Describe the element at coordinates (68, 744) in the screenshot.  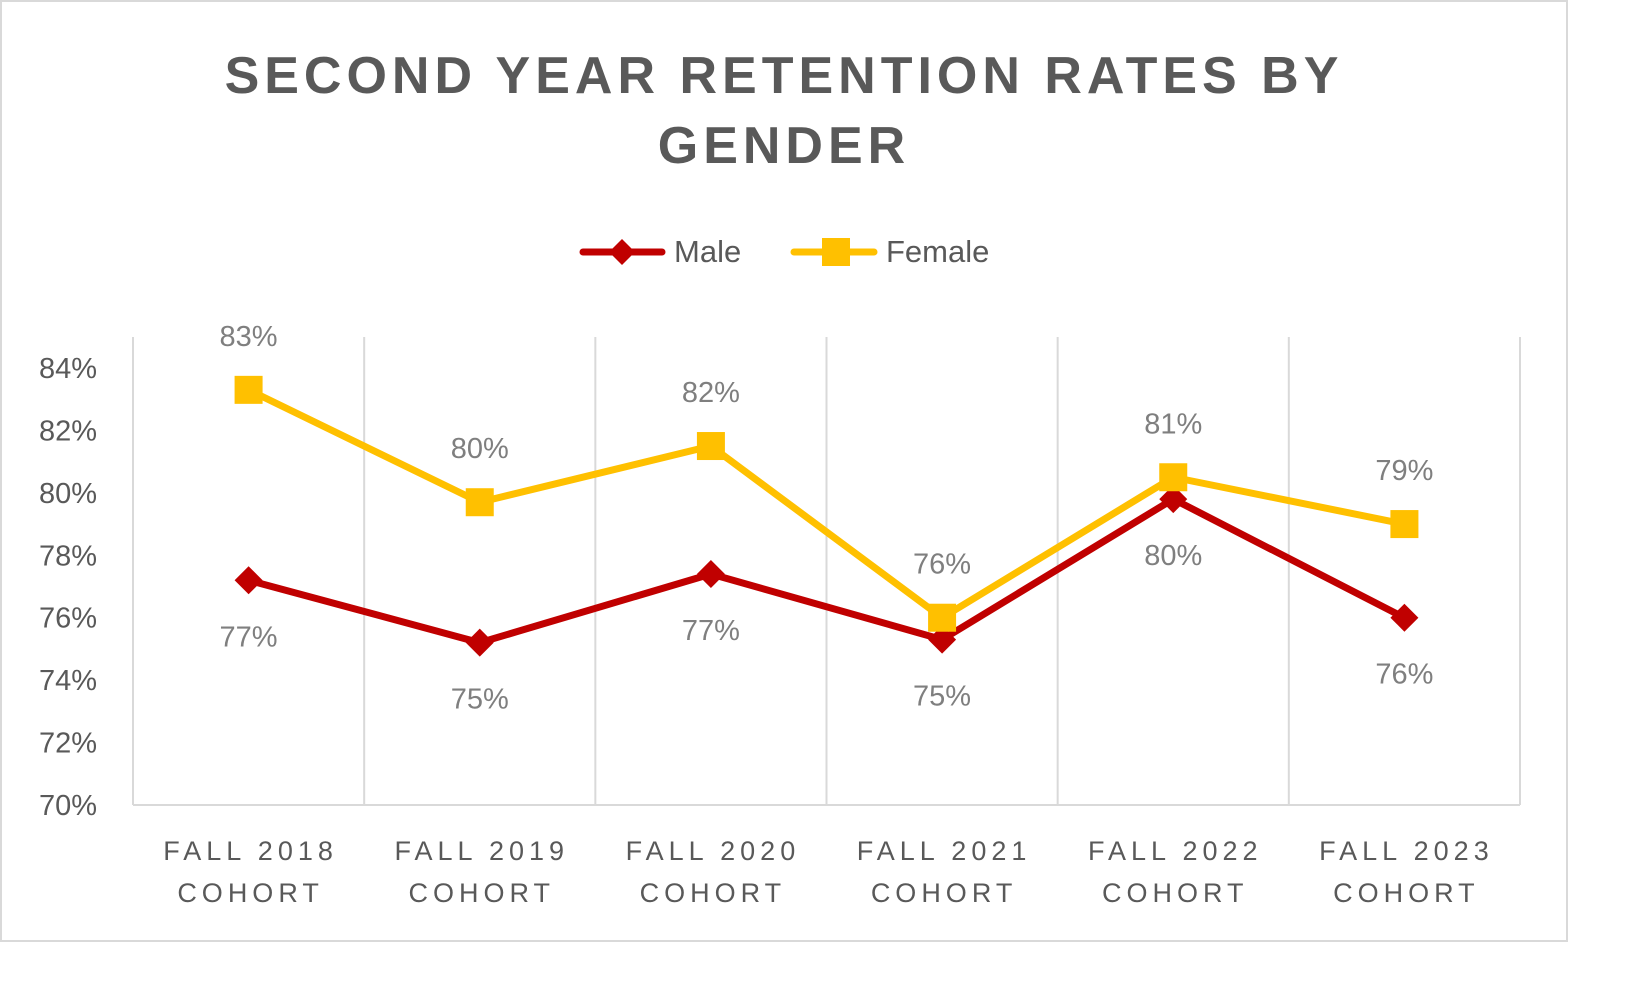
I see `y-tick-label: 72%` at that location.